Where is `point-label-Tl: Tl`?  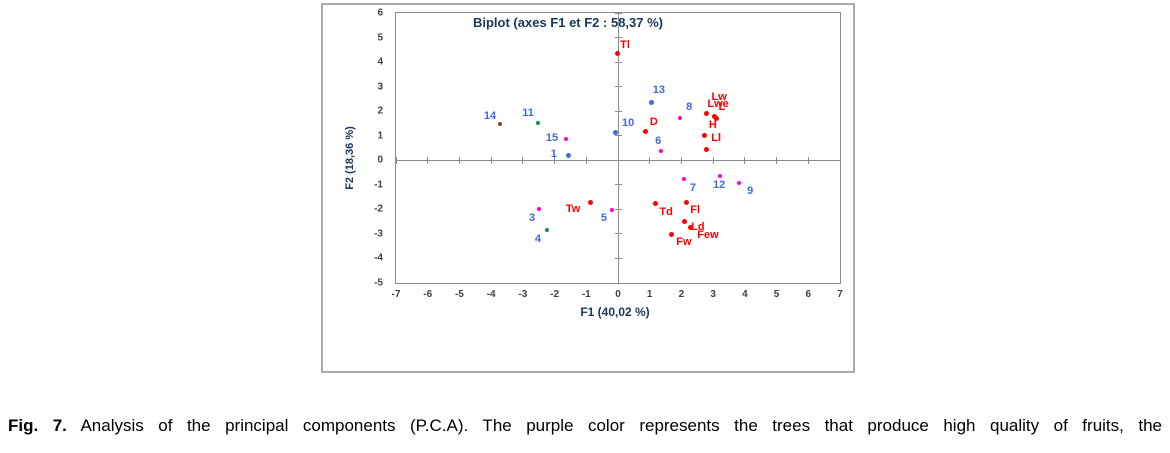
point-label-Tl: Tl is located at coordinates (625, 44).